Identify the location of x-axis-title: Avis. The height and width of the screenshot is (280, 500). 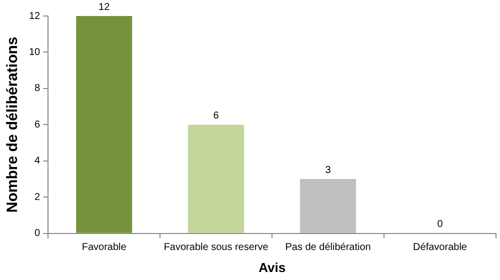
(272, 267).